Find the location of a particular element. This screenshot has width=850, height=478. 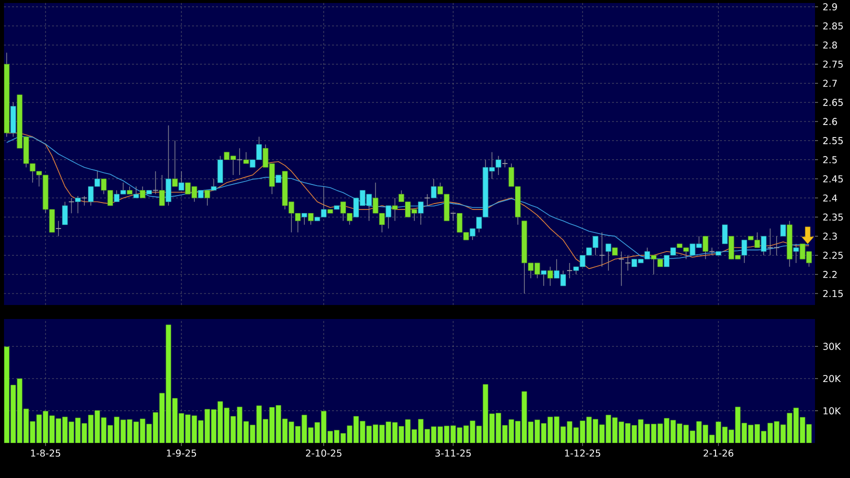

y-tick-label: 2.15 is located at coordinates (833, 294).